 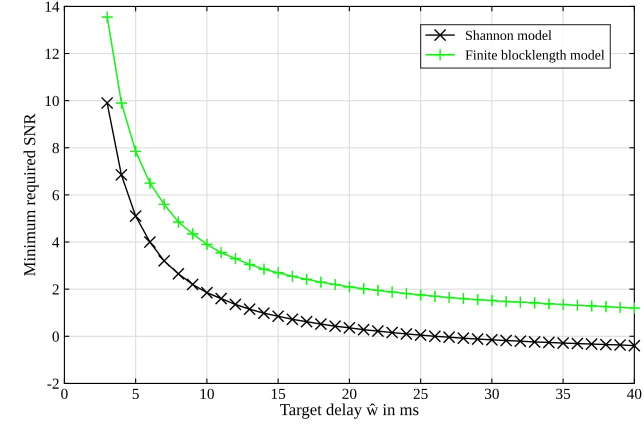 I want to click on y-tick-label: 12, so click(x=52, y=53).